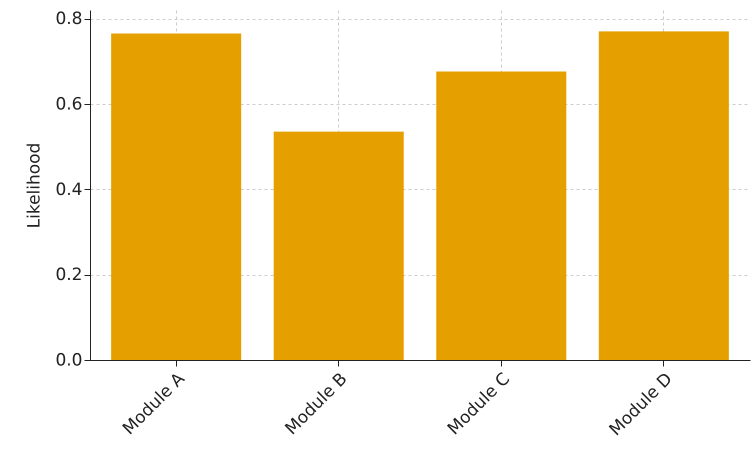  What do you see at coordinates (68, 275) in the screenshot?
I see `y-tick-label: 0.2` at bounding box center [68, 275].